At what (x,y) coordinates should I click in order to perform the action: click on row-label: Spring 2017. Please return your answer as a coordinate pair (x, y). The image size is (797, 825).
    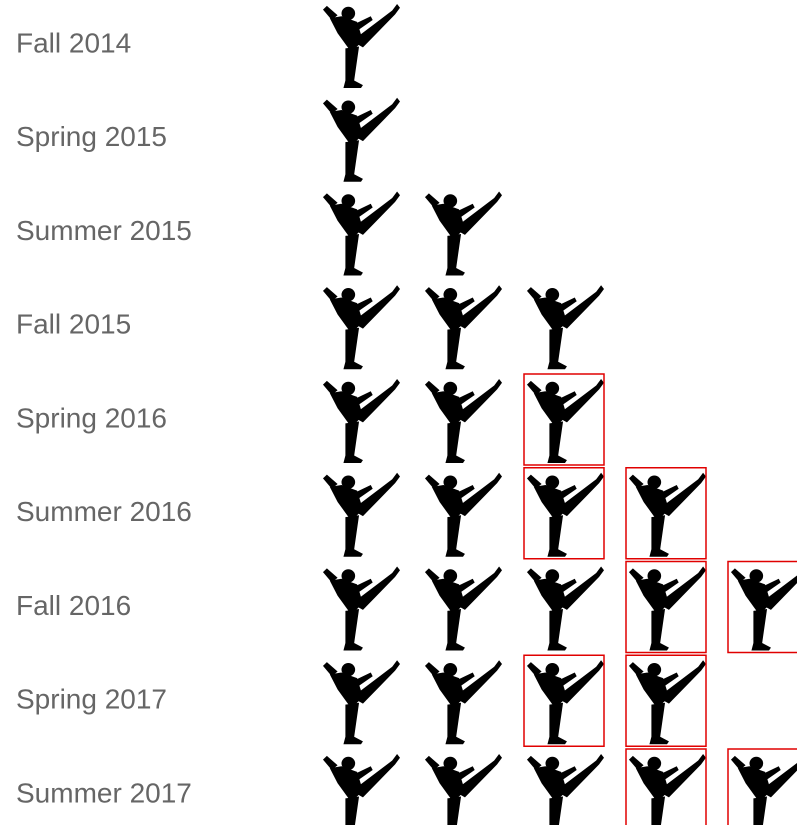
    Looking at the image, I should click on (91, 699).